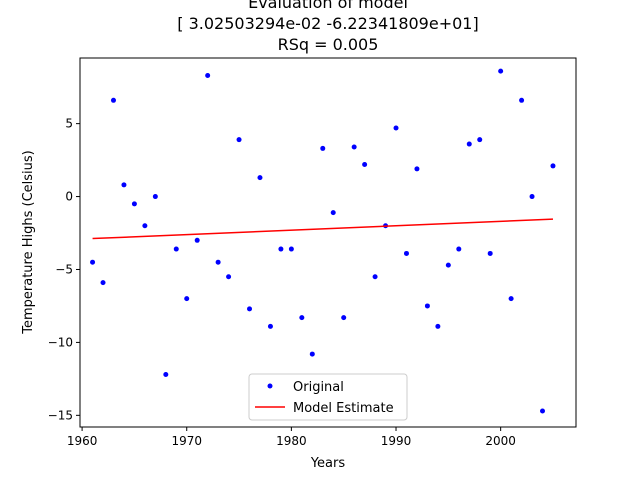 Image resolution: width=640 pixels, height=480 pixels. Describe the element at coordinates (406, 253) in the screenshot. I see `data-point-1991` at that location.